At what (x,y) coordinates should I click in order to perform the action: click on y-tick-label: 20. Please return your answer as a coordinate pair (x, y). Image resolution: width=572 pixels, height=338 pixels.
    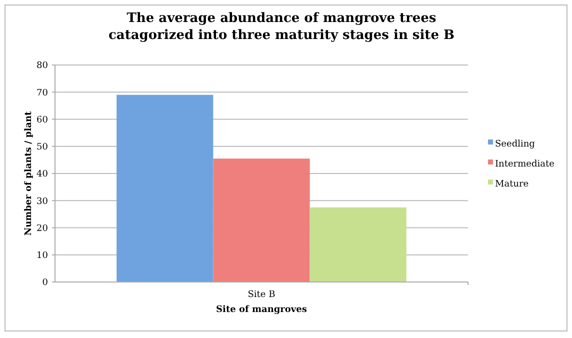
    Looking at the image, I should click on (42, 229).